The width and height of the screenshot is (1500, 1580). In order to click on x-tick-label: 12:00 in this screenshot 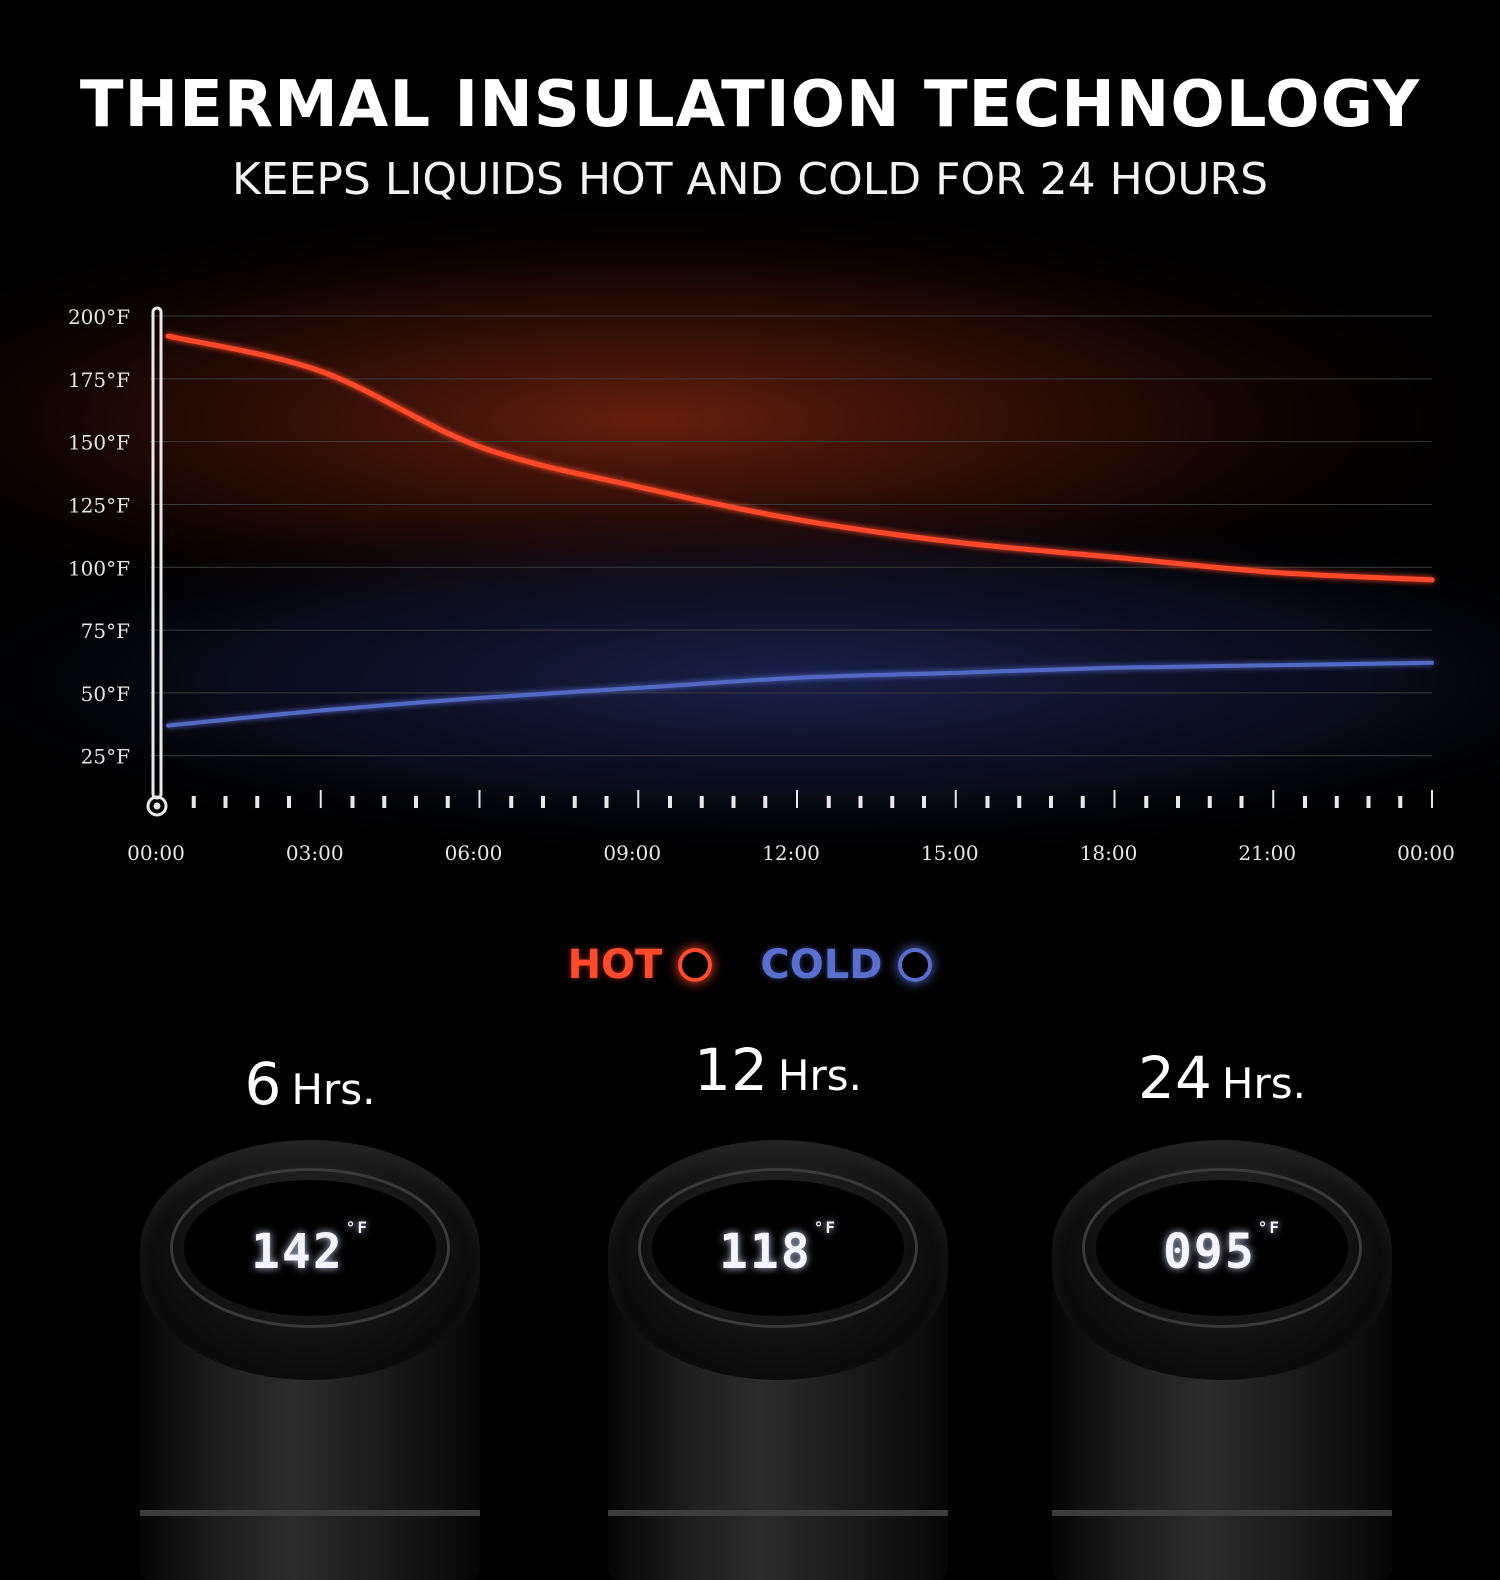, I will do `click(791, 853)`.